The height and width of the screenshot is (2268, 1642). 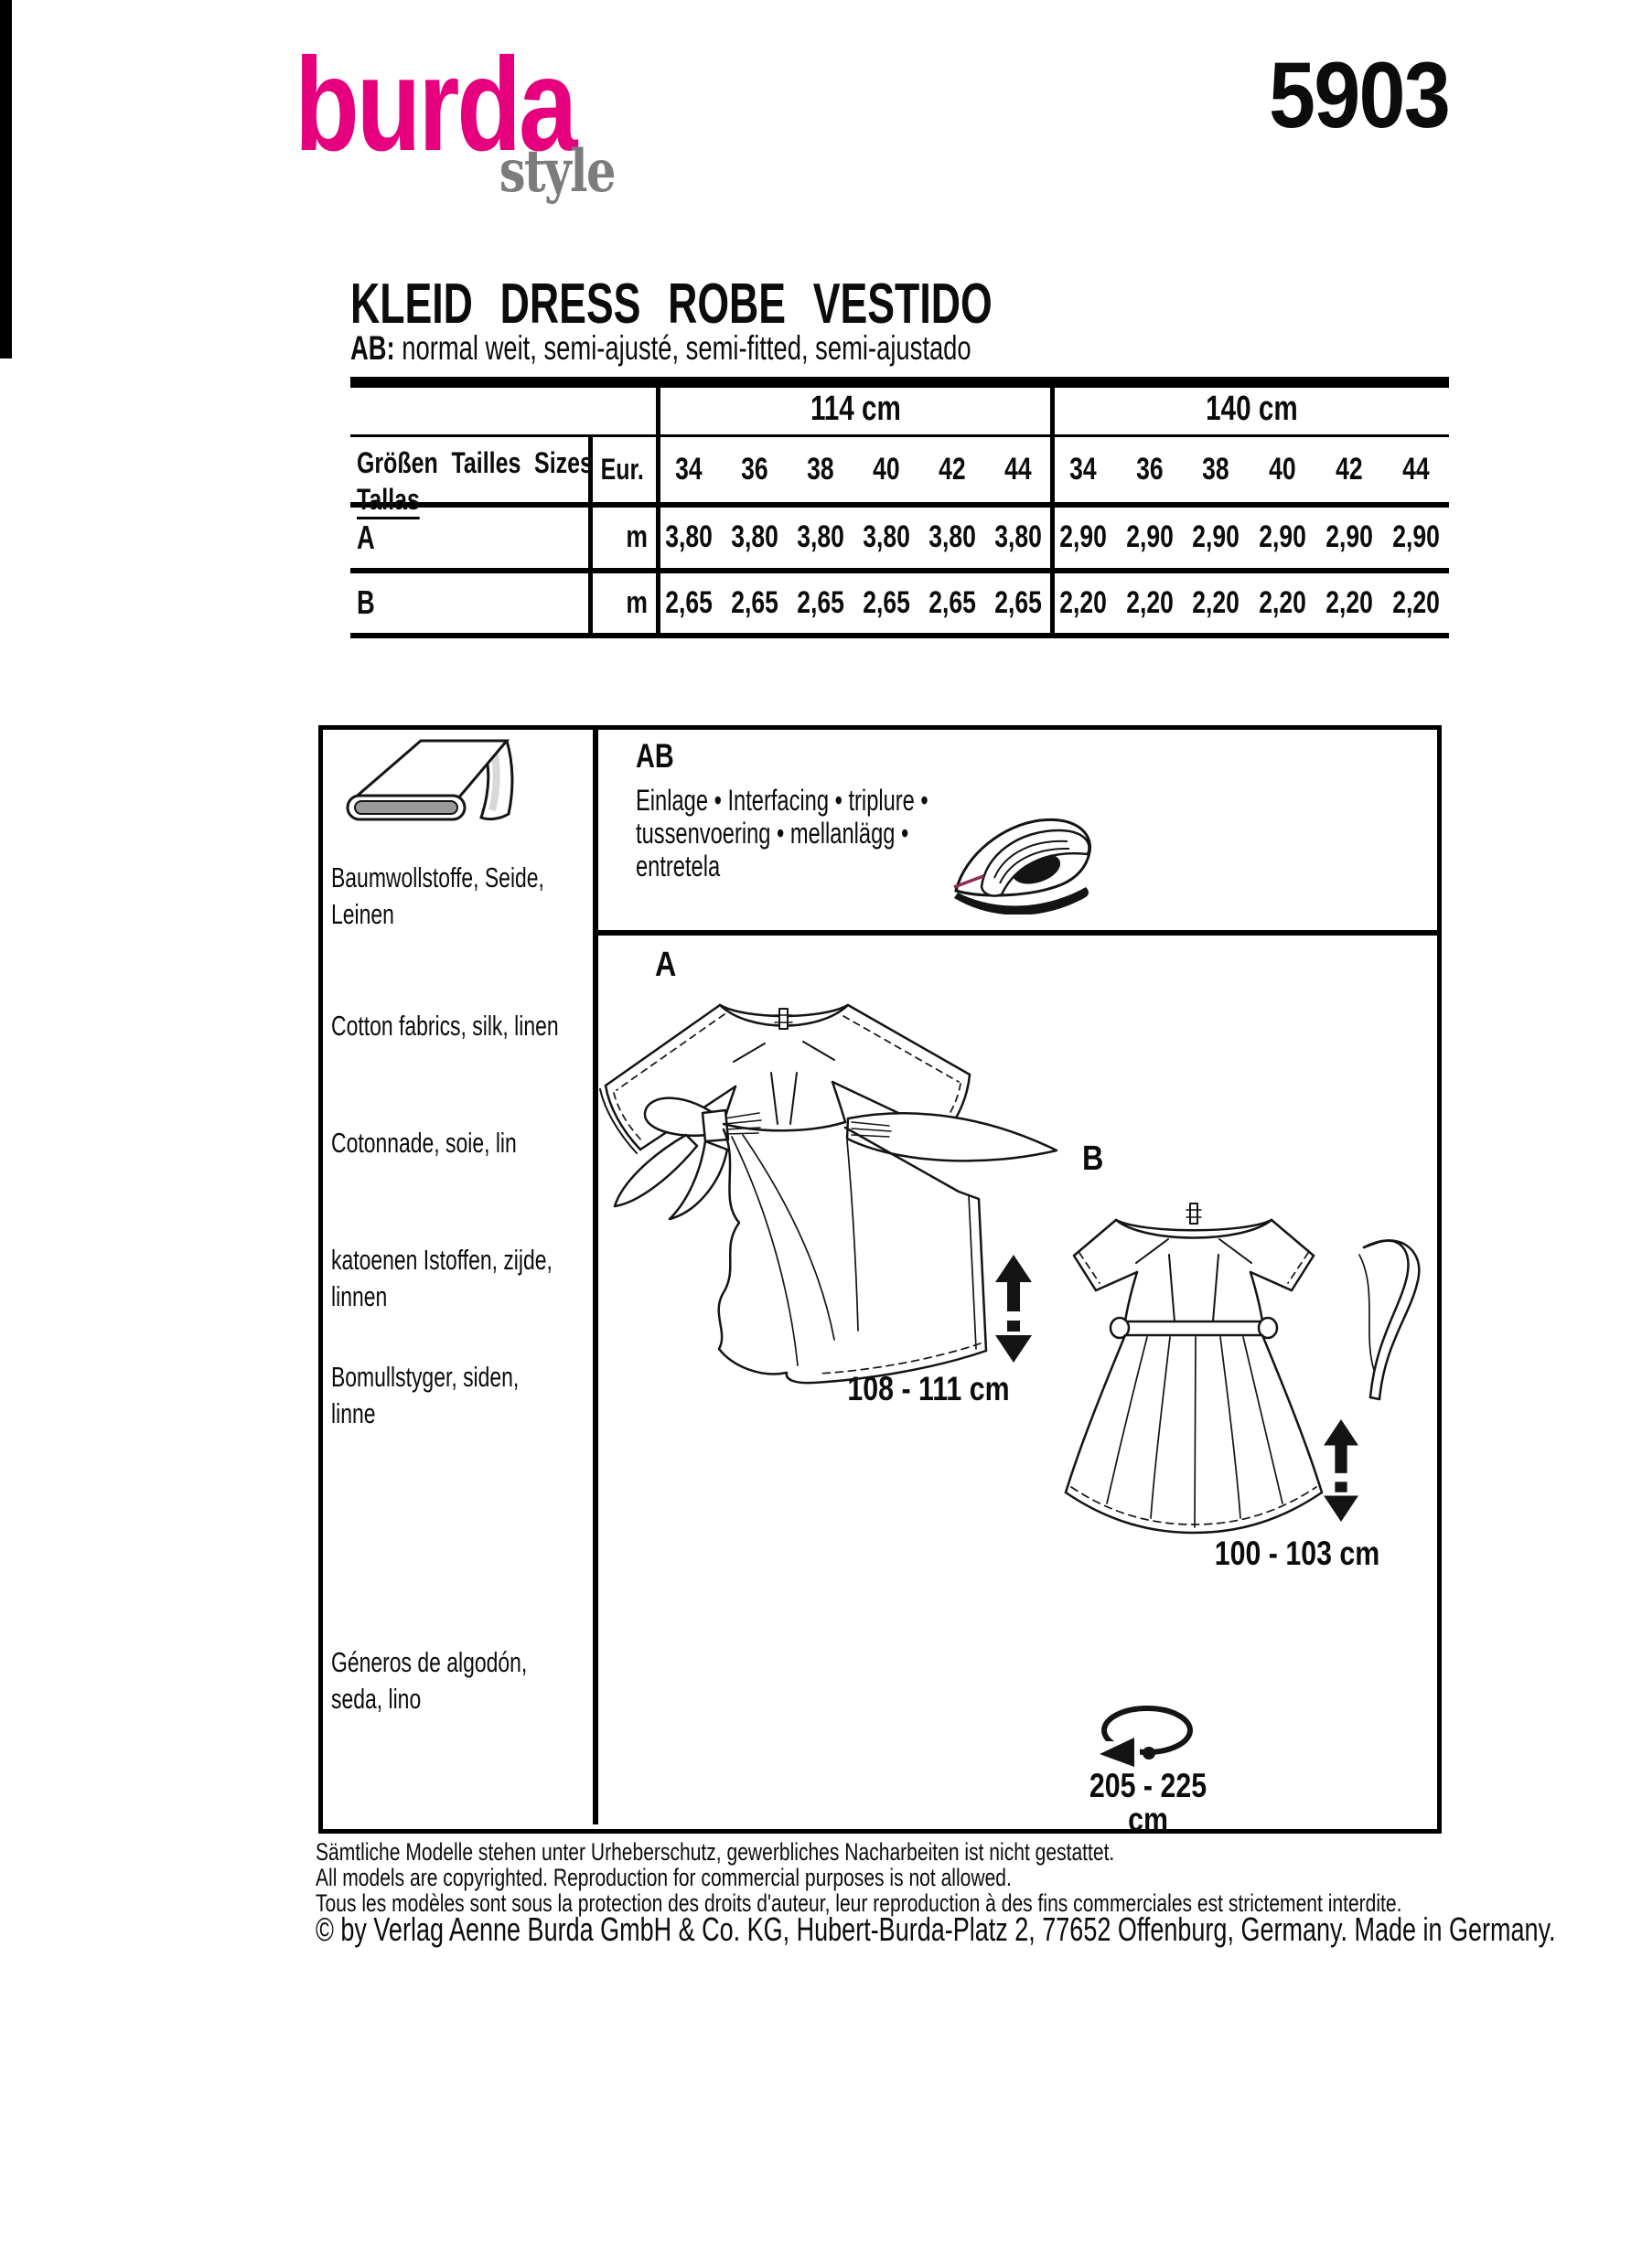 What do you see at coordinates (655, 756) in the screenshot?
I see `interfacing-views-label: AB` at bounding box center [655, 756].